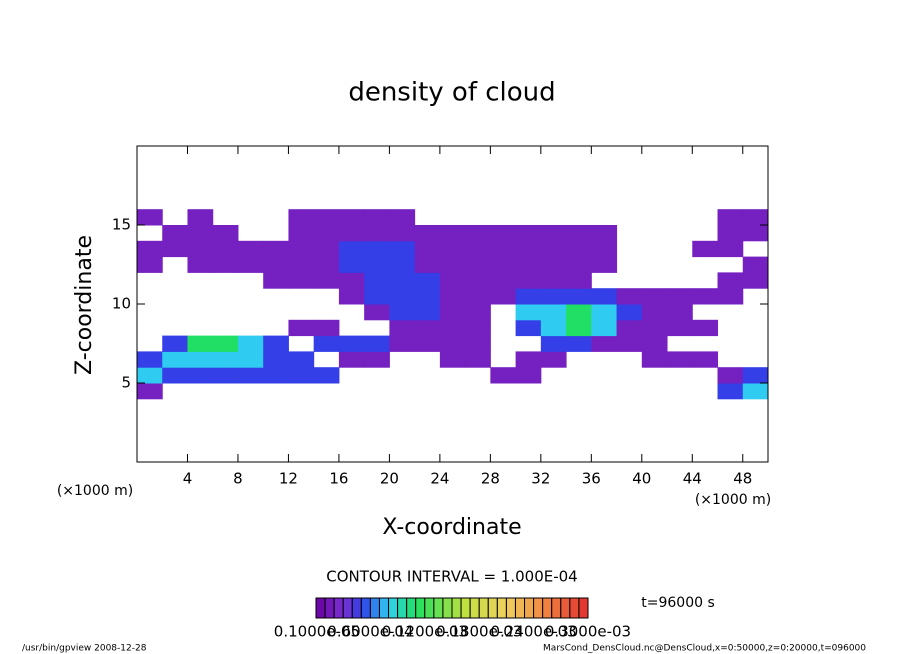 Image resolution: width=904 pixels, height=654 pixels. Describe the element at coordinates (389, 479) in the screenshot. I see `x-tick-label: 20` at that location.